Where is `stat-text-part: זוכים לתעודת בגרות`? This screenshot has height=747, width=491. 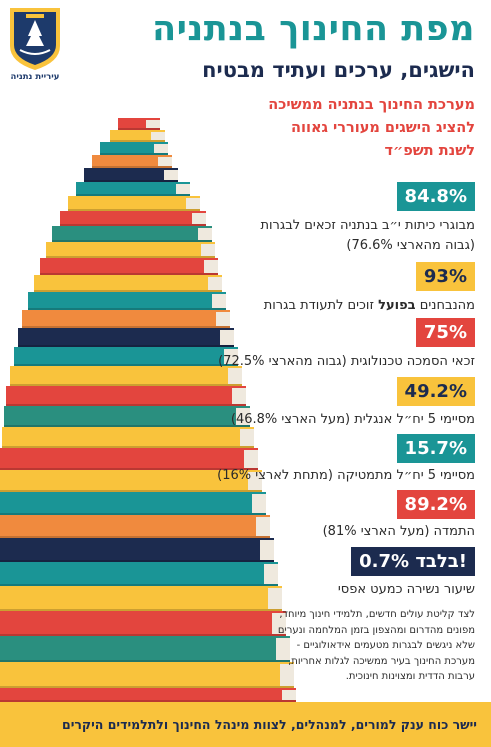
stat-text-part: זוכים לתעודת בגרות is located at coordinates (321, 305).